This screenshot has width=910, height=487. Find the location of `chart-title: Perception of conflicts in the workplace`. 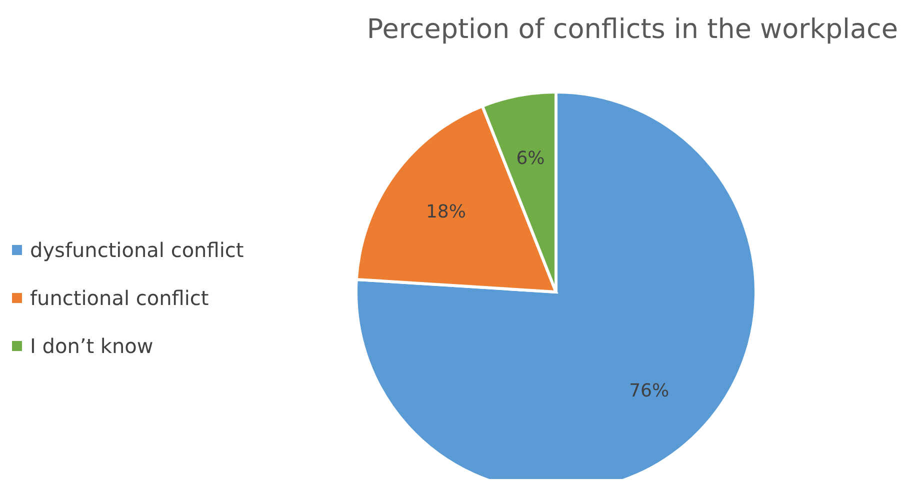

chart-title: Perception of conflicts in the workplace is located at coordinates (632, 29).